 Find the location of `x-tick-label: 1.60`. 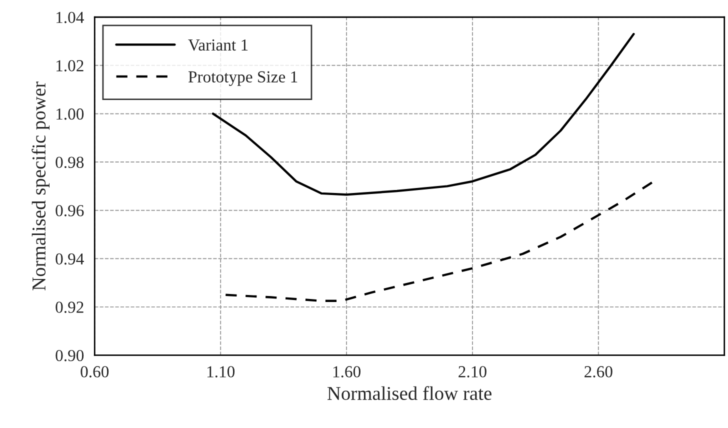

x-tick-label: 1.60 is located at coordinates (346, 372).